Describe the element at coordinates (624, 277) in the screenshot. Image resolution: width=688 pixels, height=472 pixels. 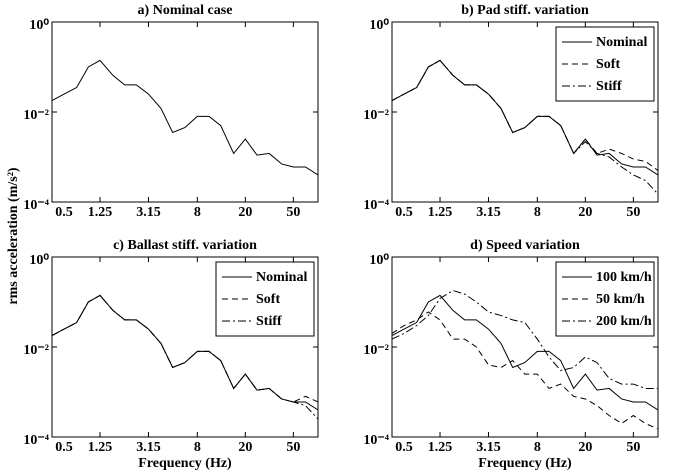
I see `legend-label: 100 km/h` at that location.